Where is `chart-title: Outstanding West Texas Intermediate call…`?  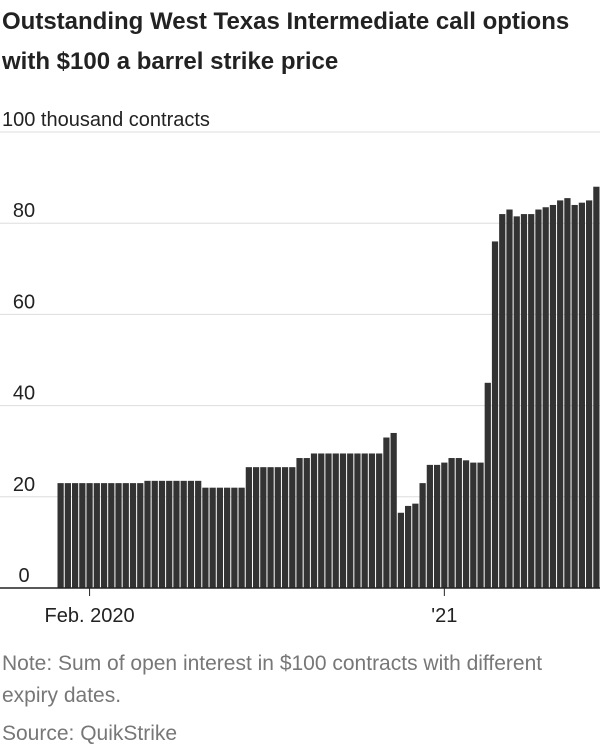
chart-title: Outstanding West Texas Intermediate call… is located at coordinates (286, 41).